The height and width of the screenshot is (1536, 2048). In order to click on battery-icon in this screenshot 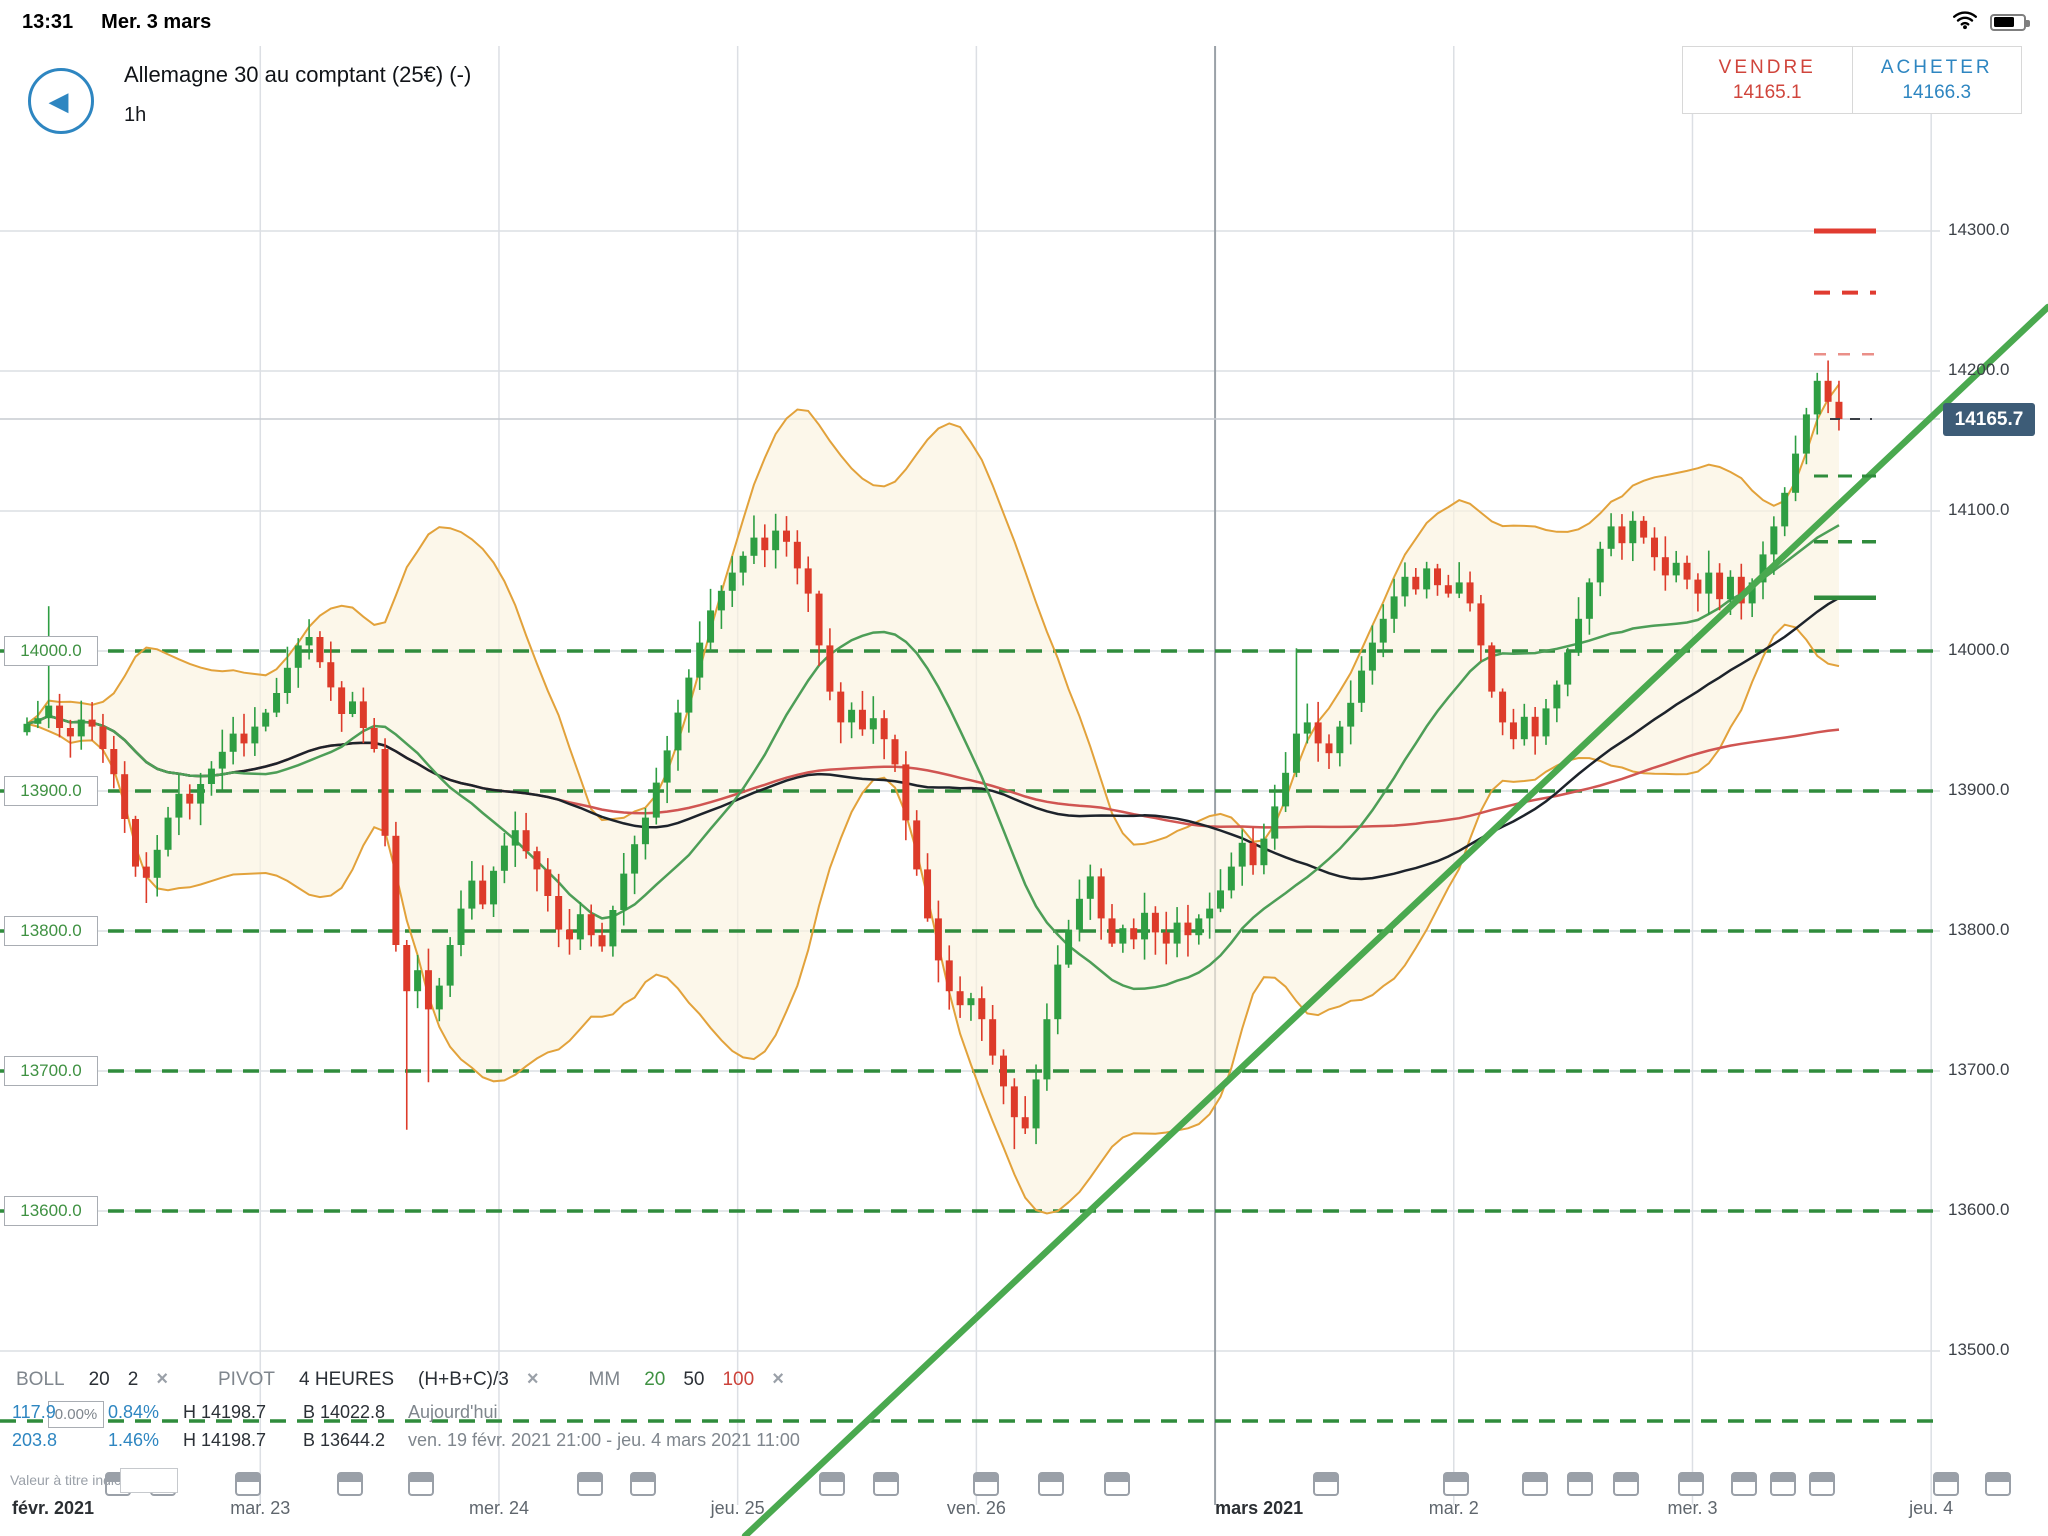, I will do `click(2010, 22)`.